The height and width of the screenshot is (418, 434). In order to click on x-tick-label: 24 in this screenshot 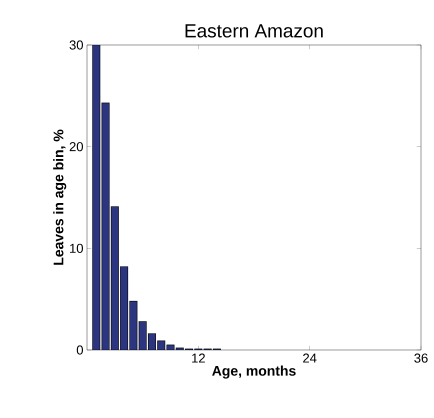, I will do `click(309, 358)`.